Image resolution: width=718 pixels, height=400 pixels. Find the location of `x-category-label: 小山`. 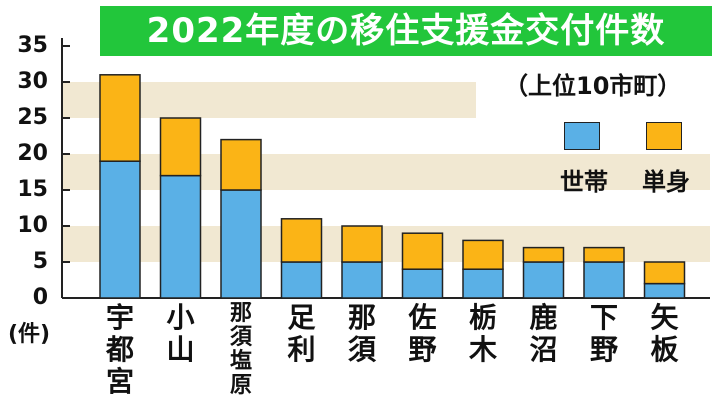

x-category-label: 小山 is located at coordinates (180, 333).